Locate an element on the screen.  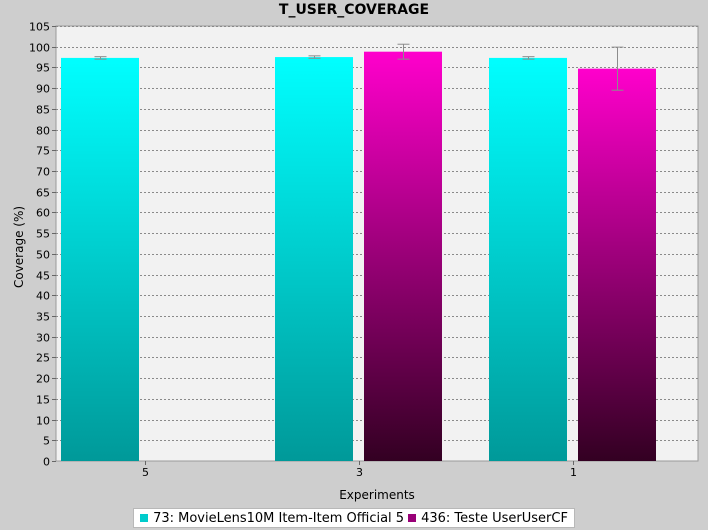
legend-item-series-2: 436: Teste UserUserCF is located at coordinates (488, 518).